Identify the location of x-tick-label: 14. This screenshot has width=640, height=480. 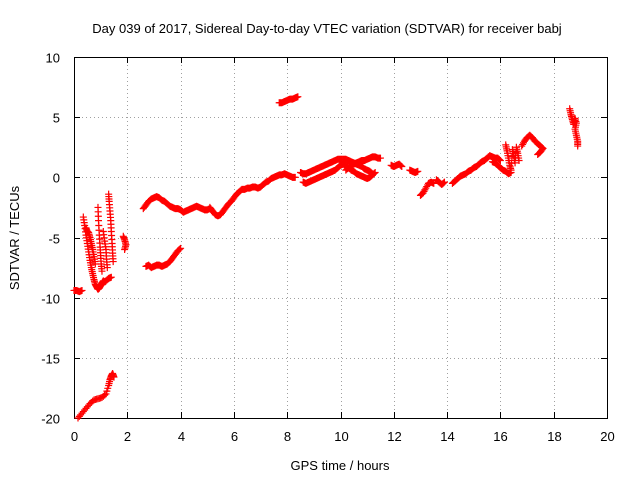
(447, 436).